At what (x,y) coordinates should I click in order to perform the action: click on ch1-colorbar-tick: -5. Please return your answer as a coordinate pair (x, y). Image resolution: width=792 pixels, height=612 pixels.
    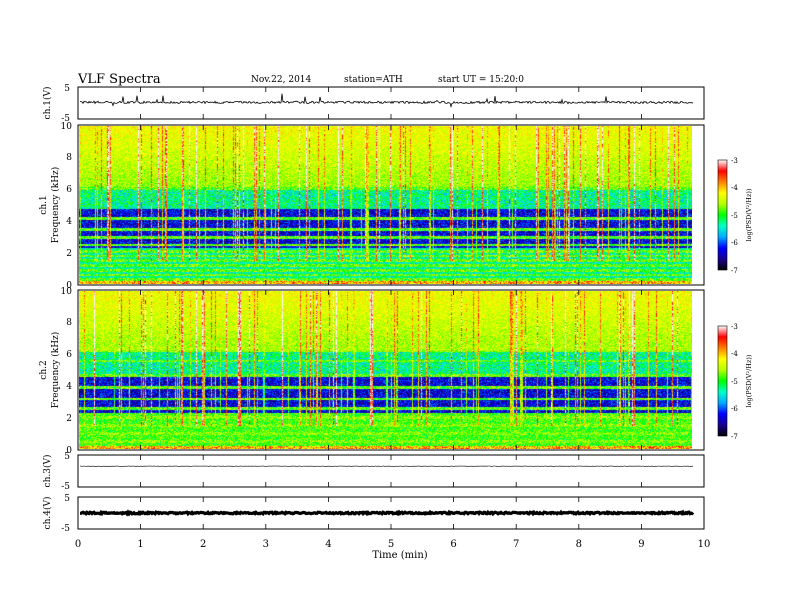
    Looking at the image, I should click on (734, 216).